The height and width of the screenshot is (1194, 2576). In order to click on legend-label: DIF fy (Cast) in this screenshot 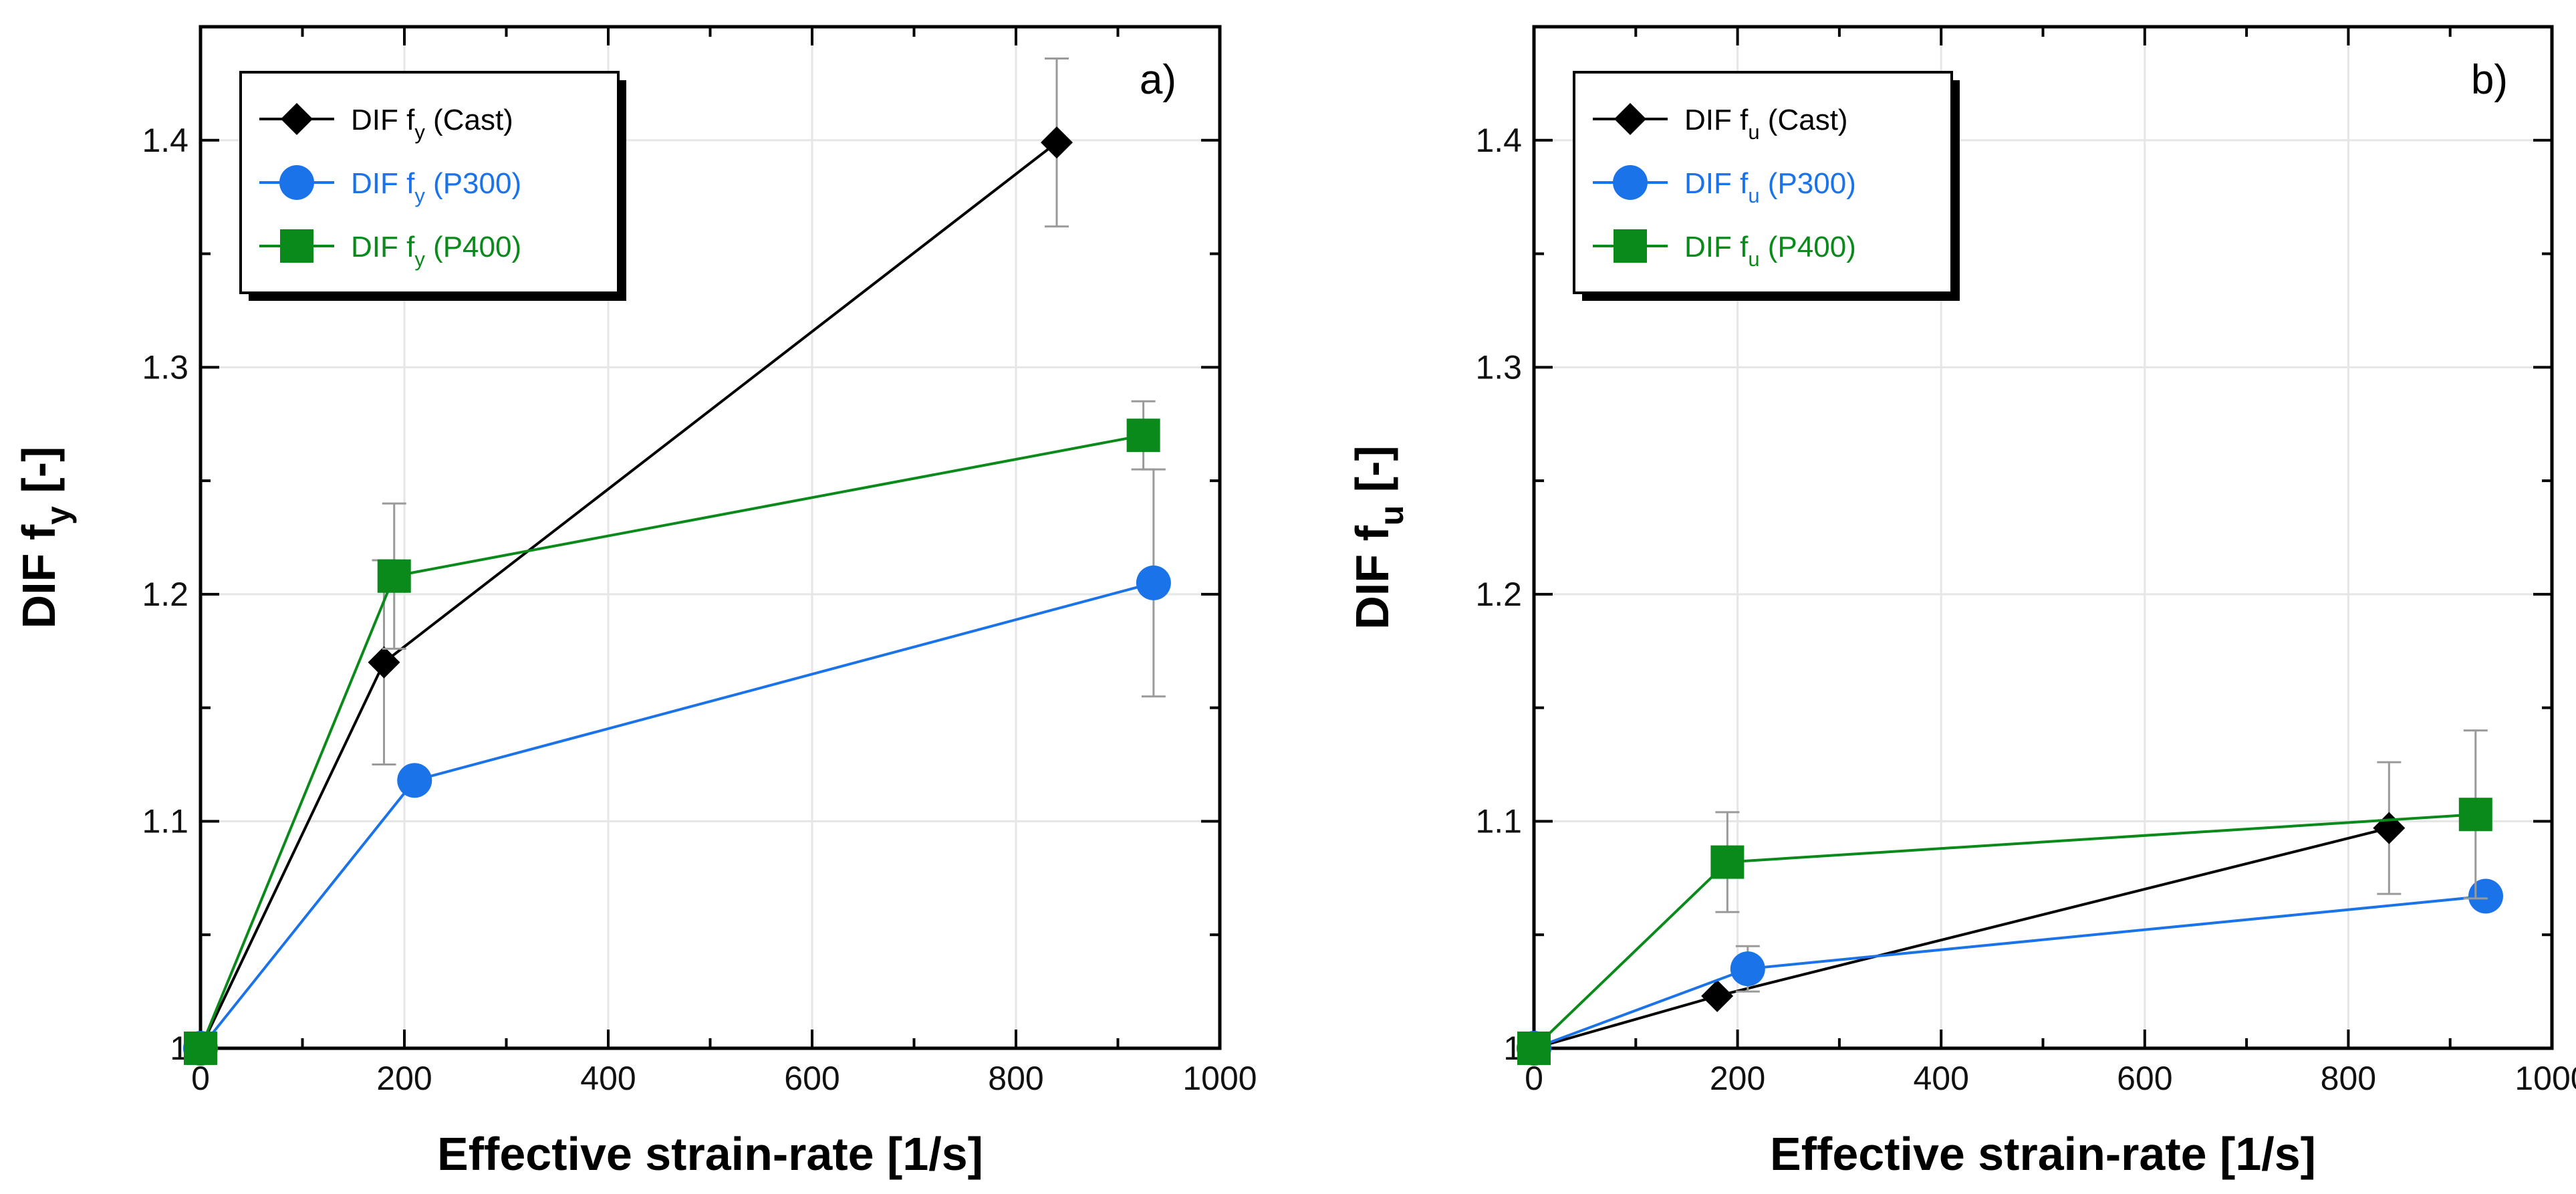, I will do `click(432, 124)`.